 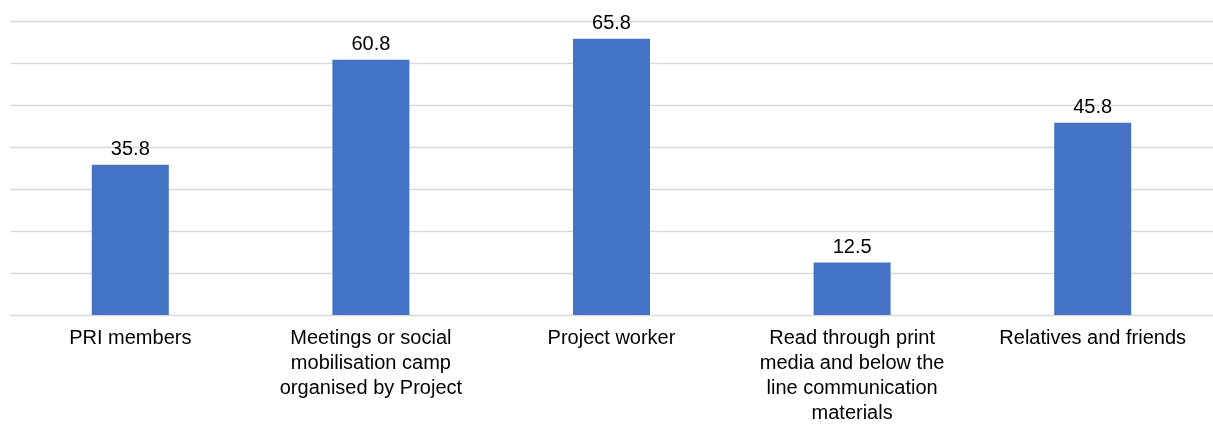 What do you see at coordinates (1093, 105) in the screenshot?
I see `data-label: 45.8` at bounding box center [1093, 105].